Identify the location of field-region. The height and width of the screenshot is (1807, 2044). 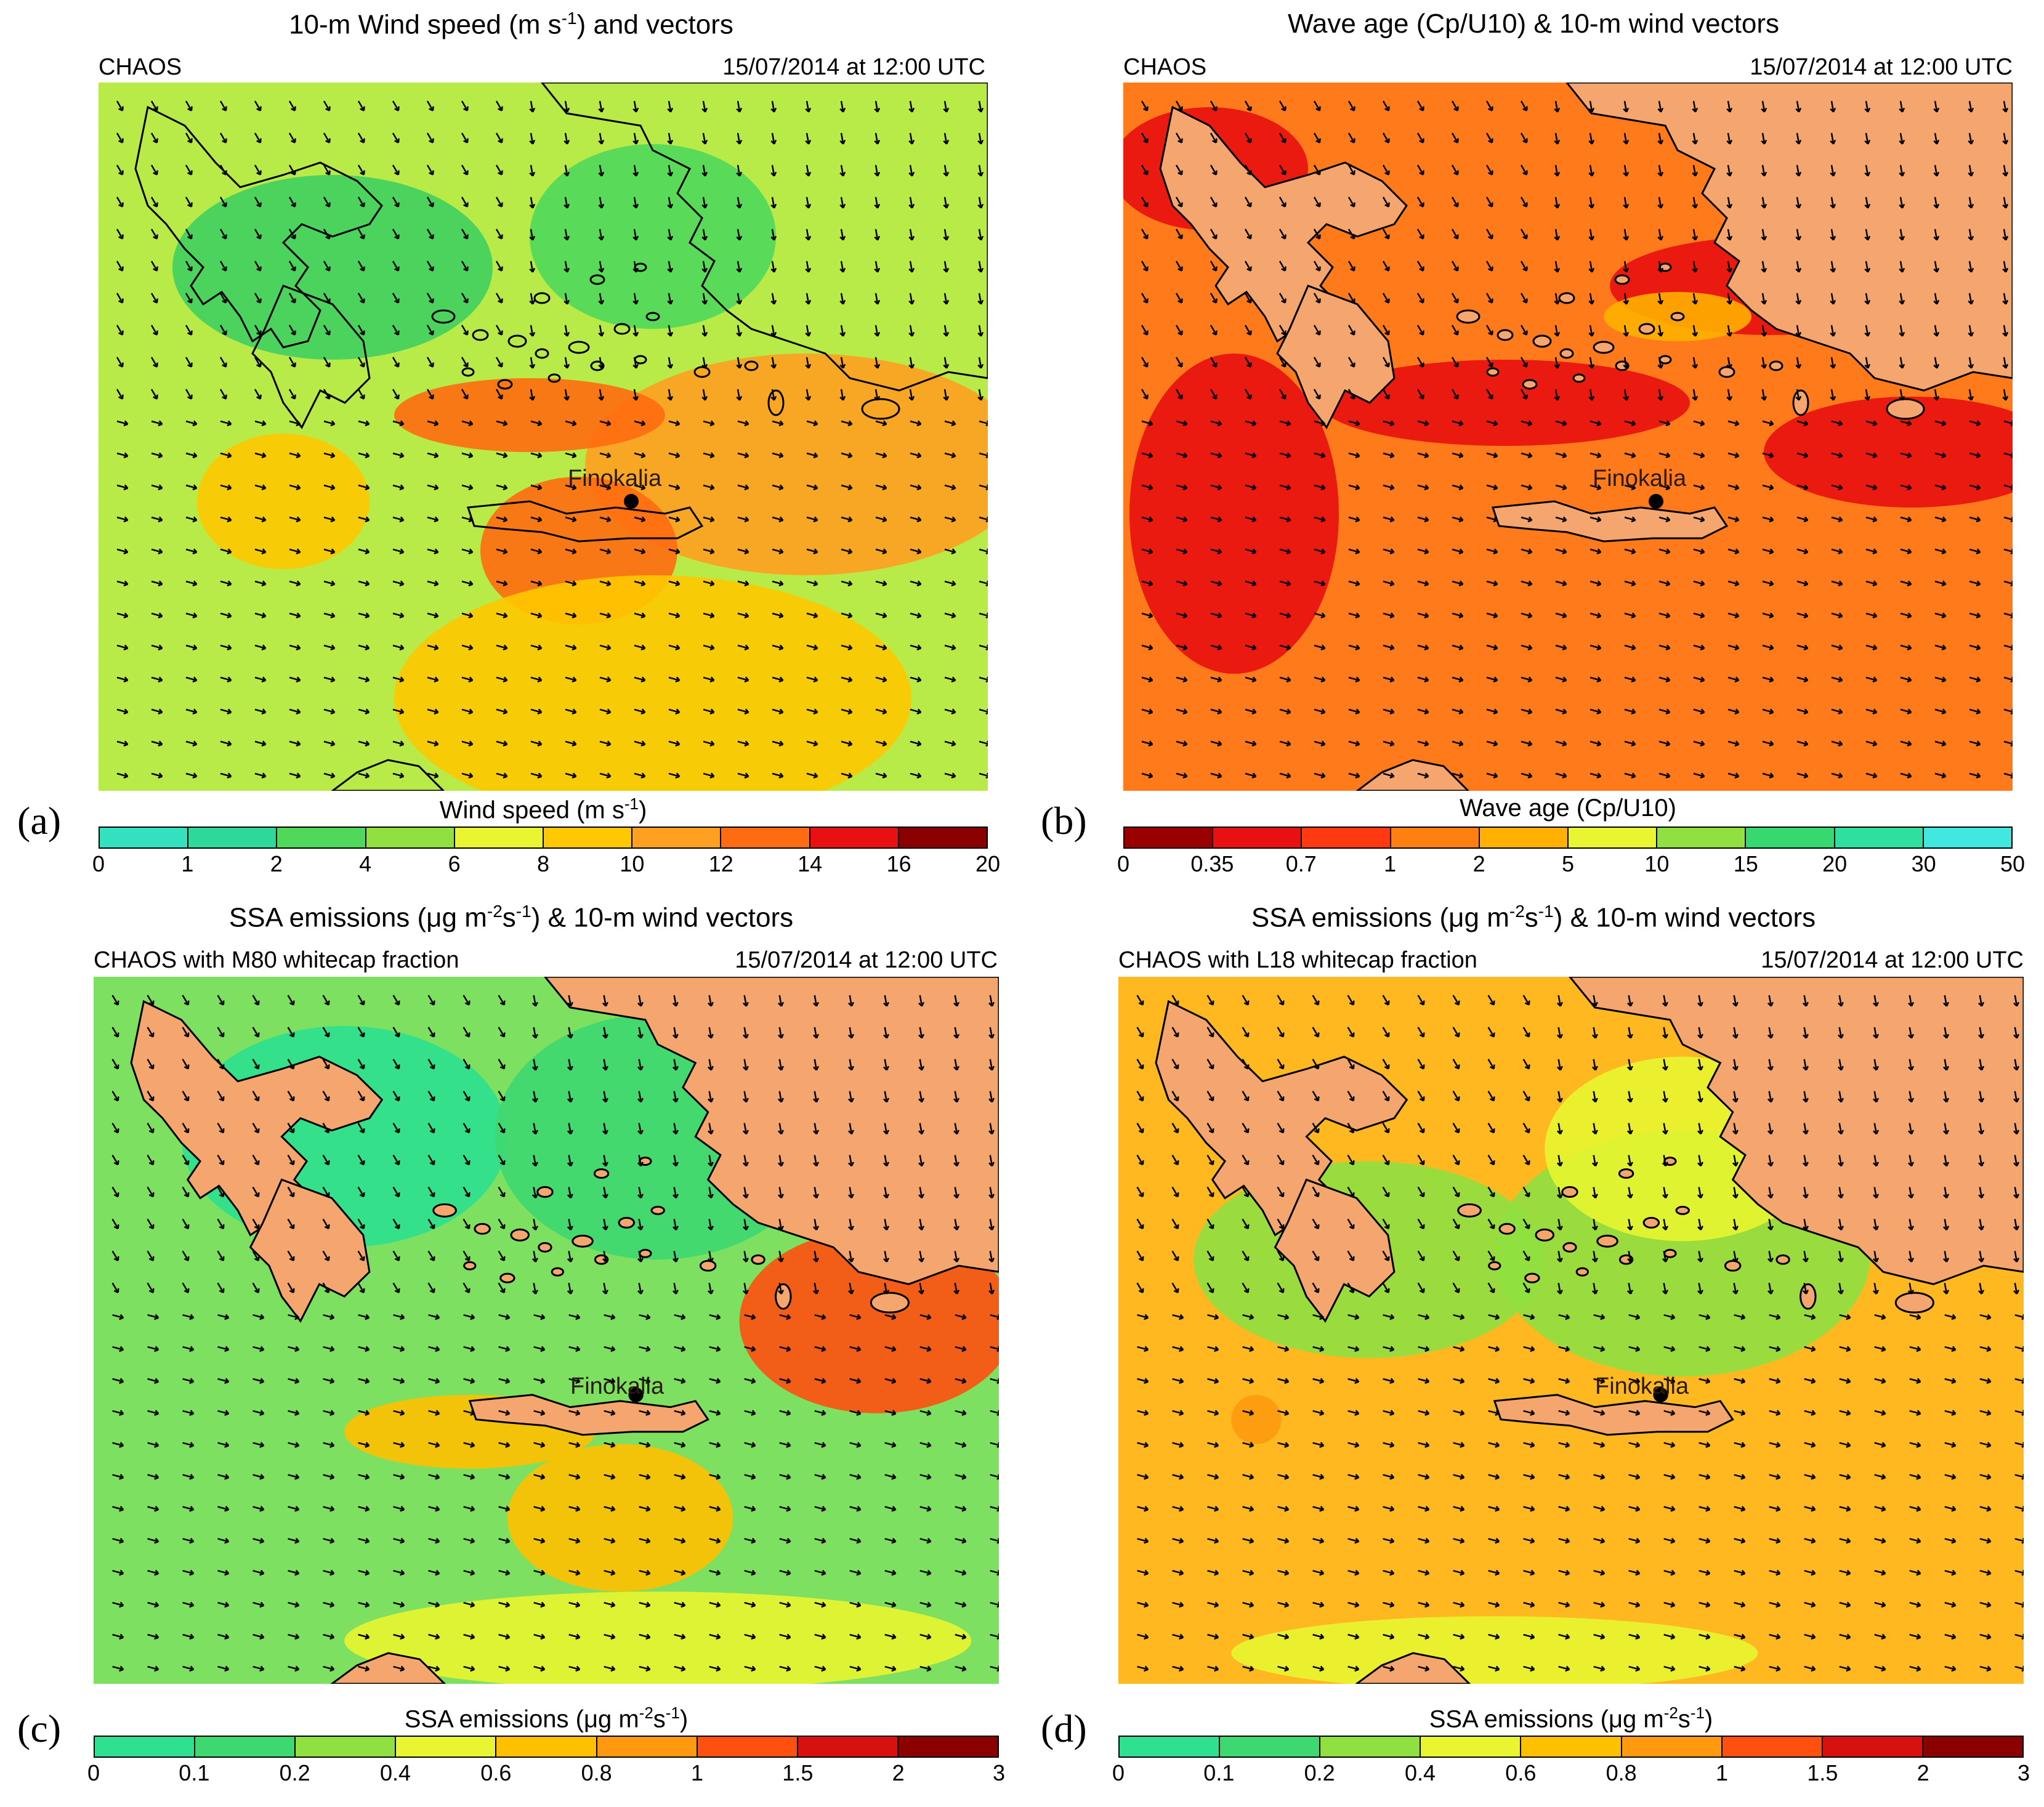
(529, 415).